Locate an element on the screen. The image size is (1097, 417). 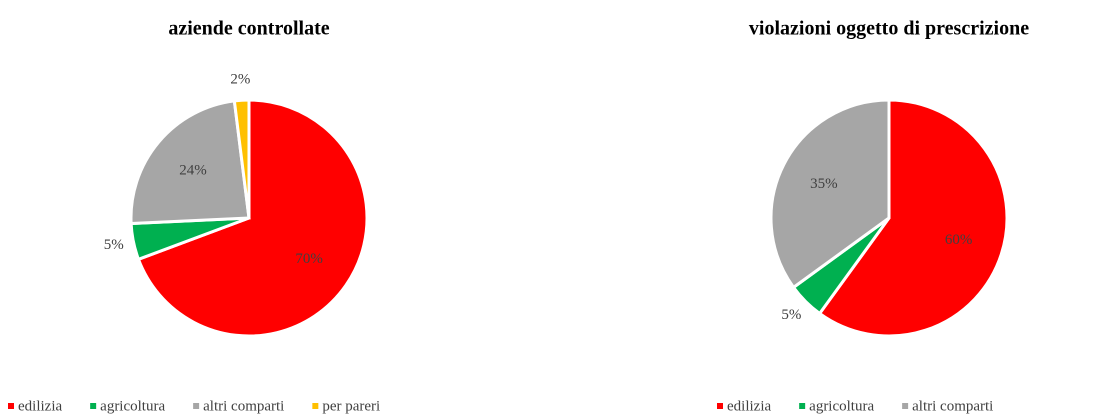
legend-label: per pareri is located at coordinates (351, 406).